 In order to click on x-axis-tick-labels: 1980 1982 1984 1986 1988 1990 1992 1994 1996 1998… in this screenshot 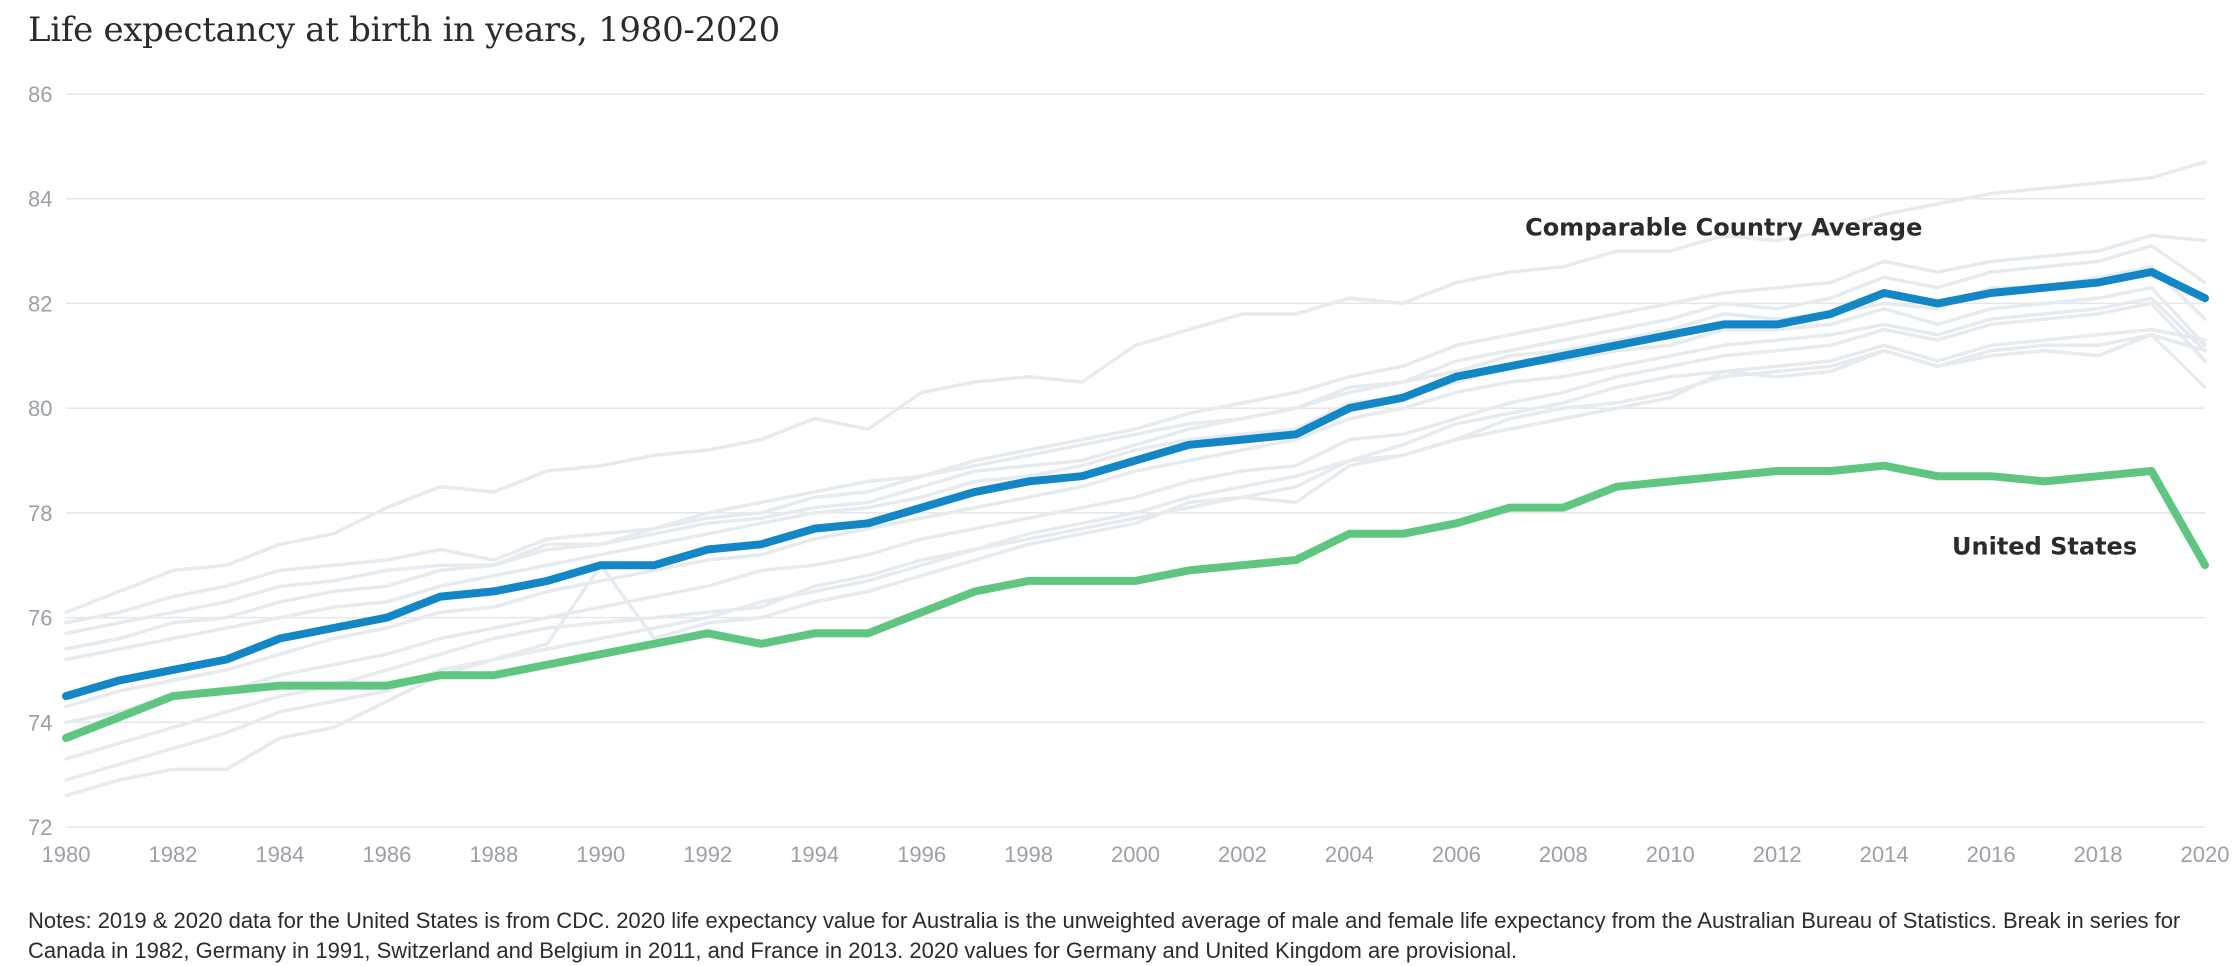, I will do `click(1136, 854)`.